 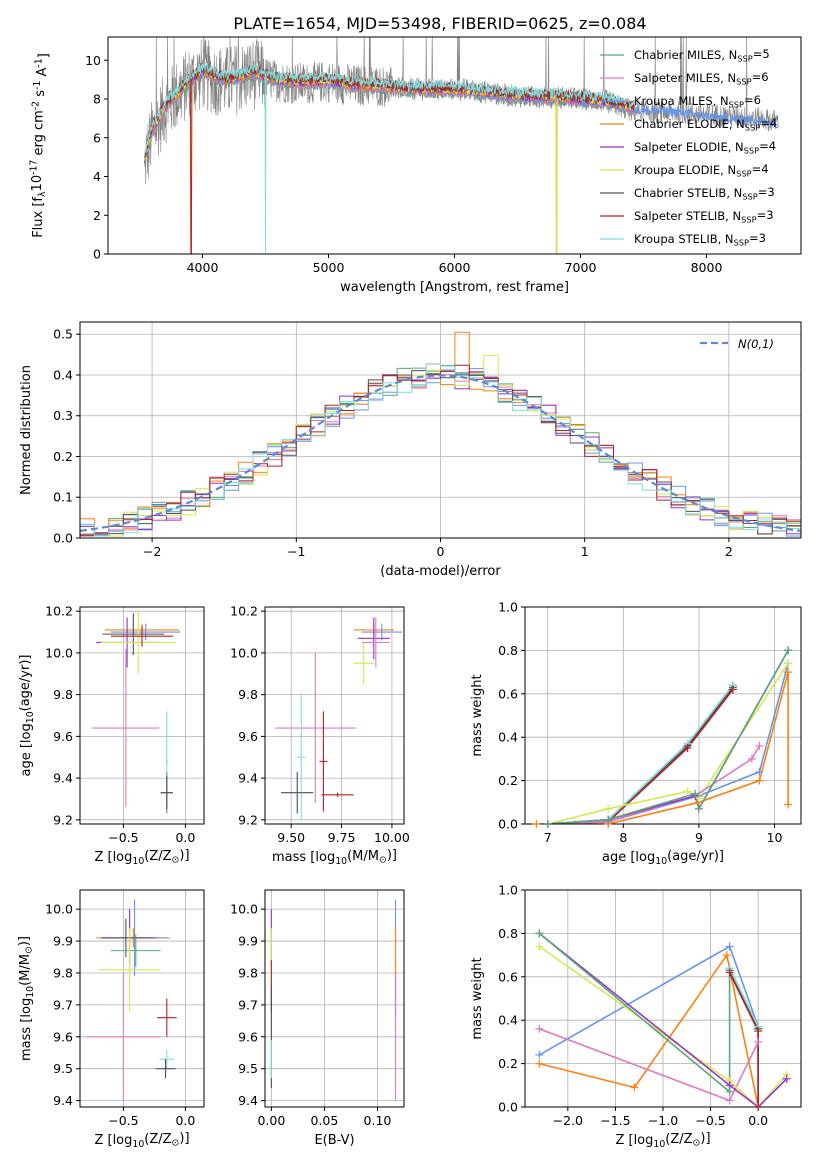 What do you see at coordinates (663, 998) in the screenshot?
I see `weight-Z-frame` at bounding box center [663, 998].